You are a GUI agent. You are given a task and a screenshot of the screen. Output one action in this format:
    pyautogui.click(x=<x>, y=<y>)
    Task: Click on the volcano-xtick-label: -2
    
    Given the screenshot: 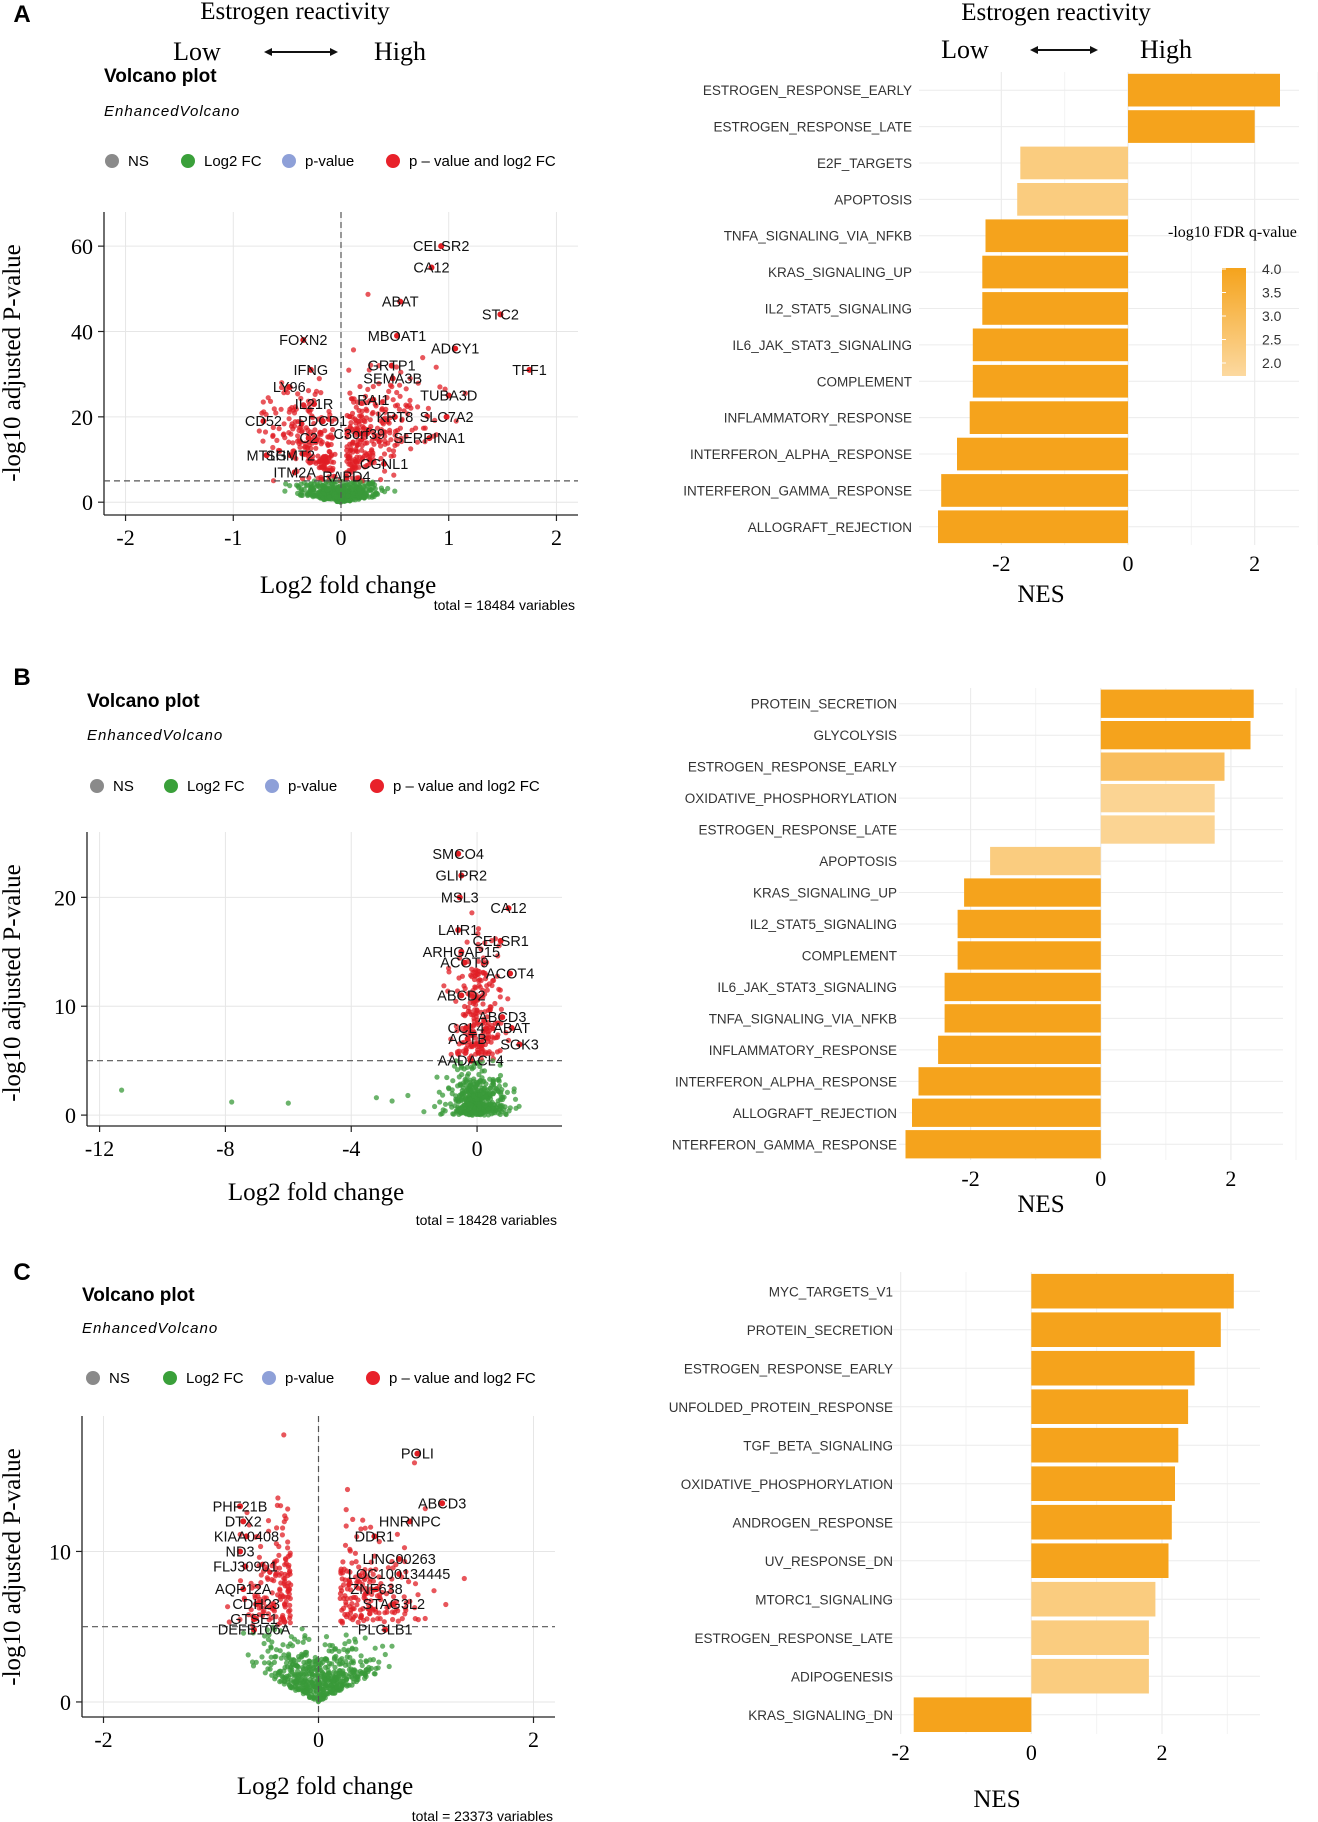 What is the action you would take?
    pyautogui.click(x=125, y=537)
    